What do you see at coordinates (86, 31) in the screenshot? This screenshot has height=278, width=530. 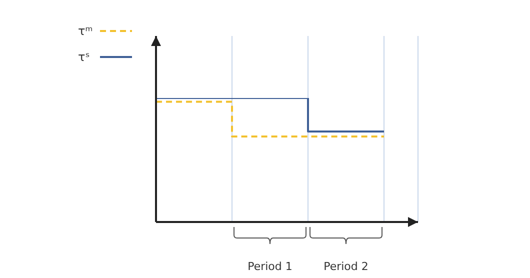 I see `legend-label: τᵐ` at bounding box center [86, 31].